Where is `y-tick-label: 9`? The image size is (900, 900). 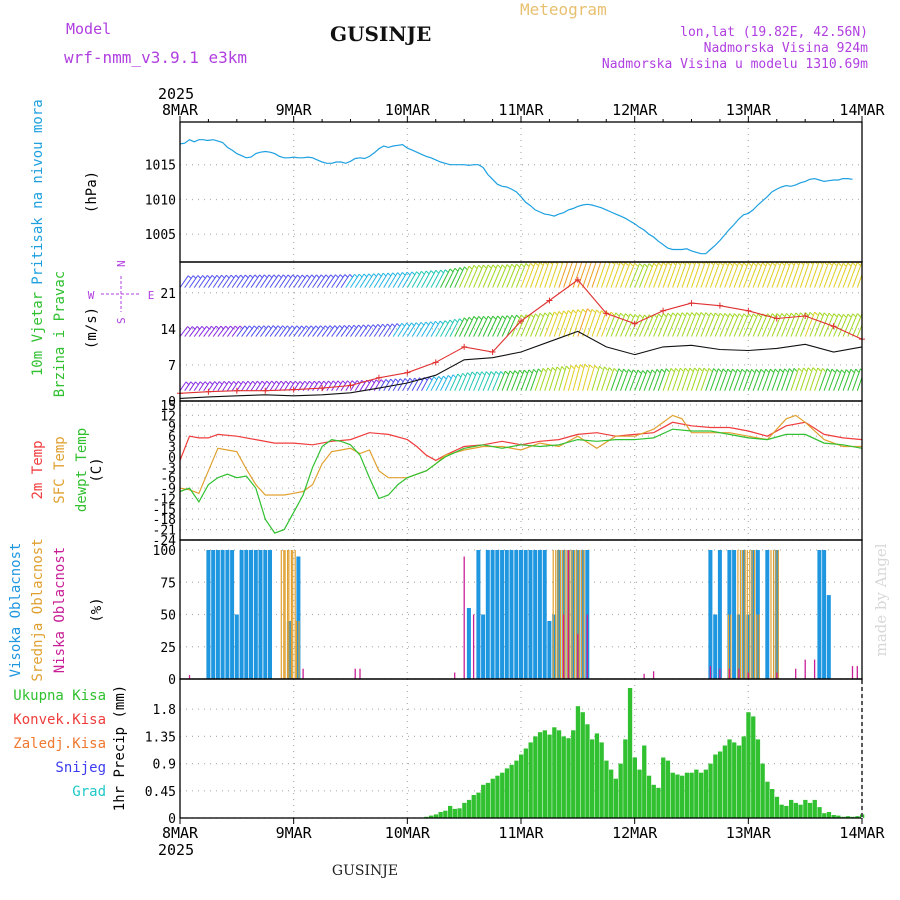
y-tick-label: 9 is located at coordinates (172, 427).